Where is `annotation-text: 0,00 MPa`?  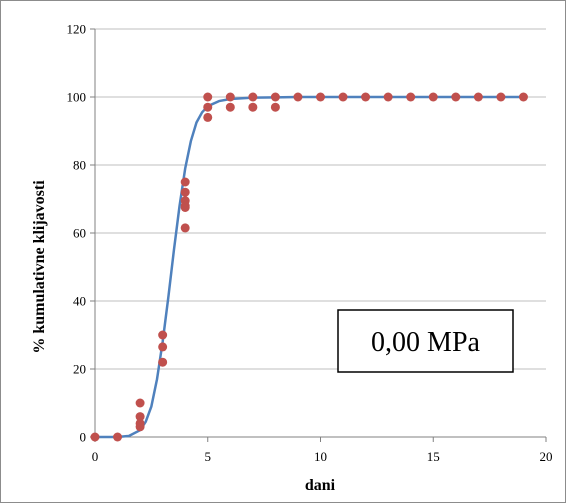 annotation-text: 0,00 MPa is located at coordinates (425, 342).